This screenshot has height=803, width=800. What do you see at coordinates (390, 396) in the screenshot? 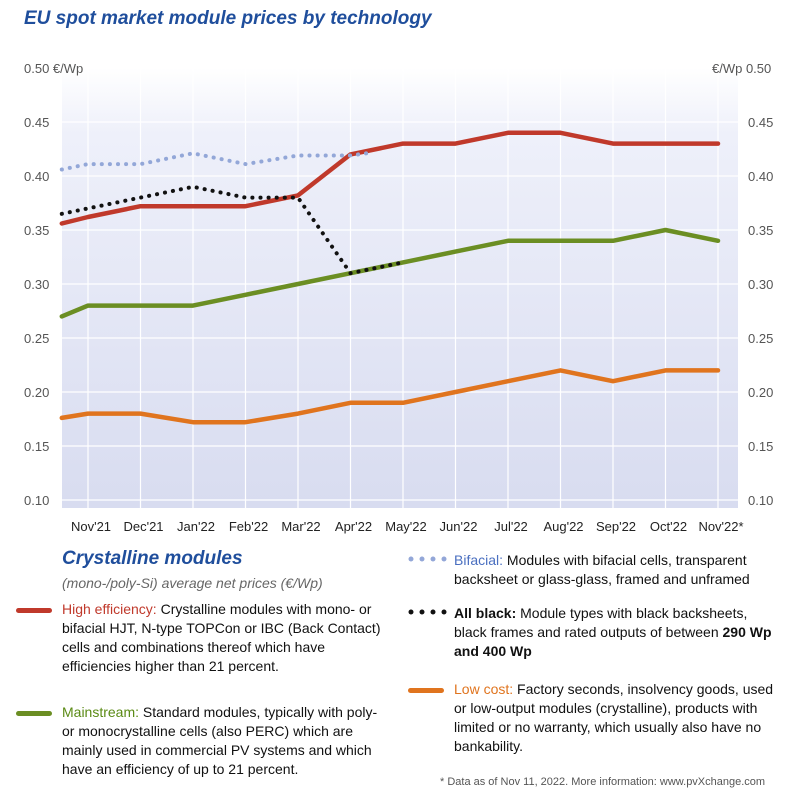
I see `series-line-low-cost` at bounding box center [390, 396].